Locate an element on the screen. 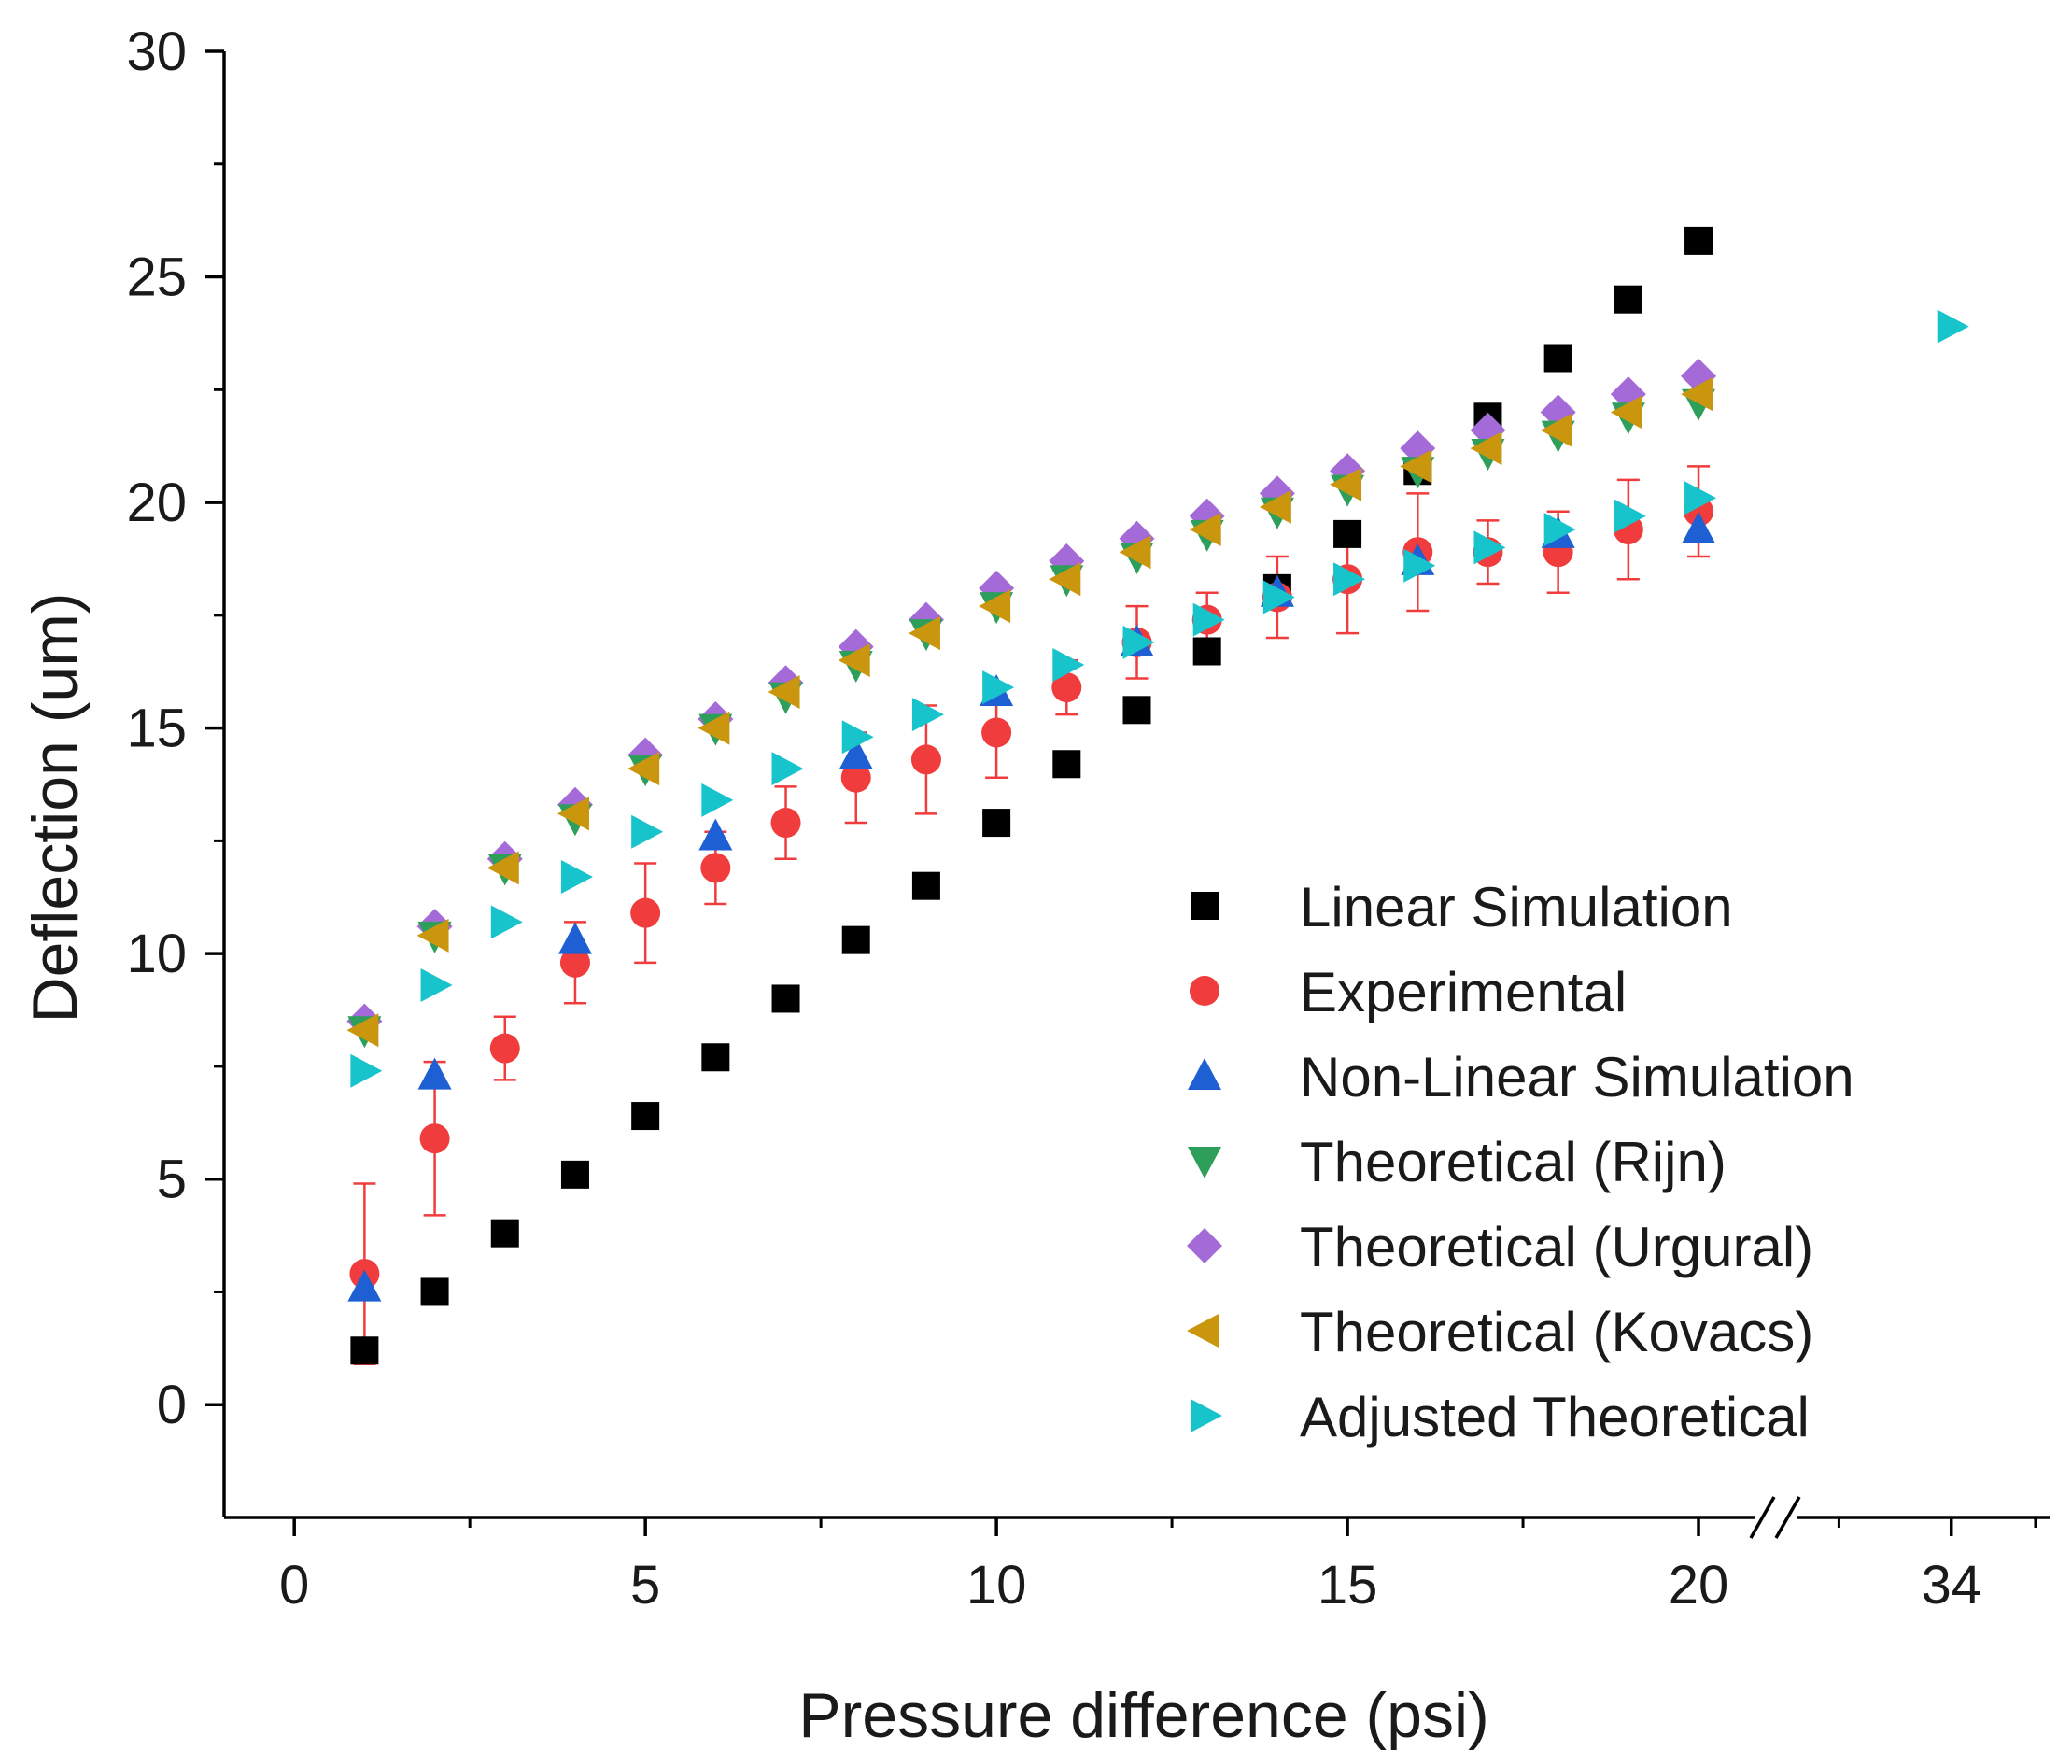 This screenshot has width=2072, height=1764. x-tick-label: 34 is located at coordinates (1951, 1585).